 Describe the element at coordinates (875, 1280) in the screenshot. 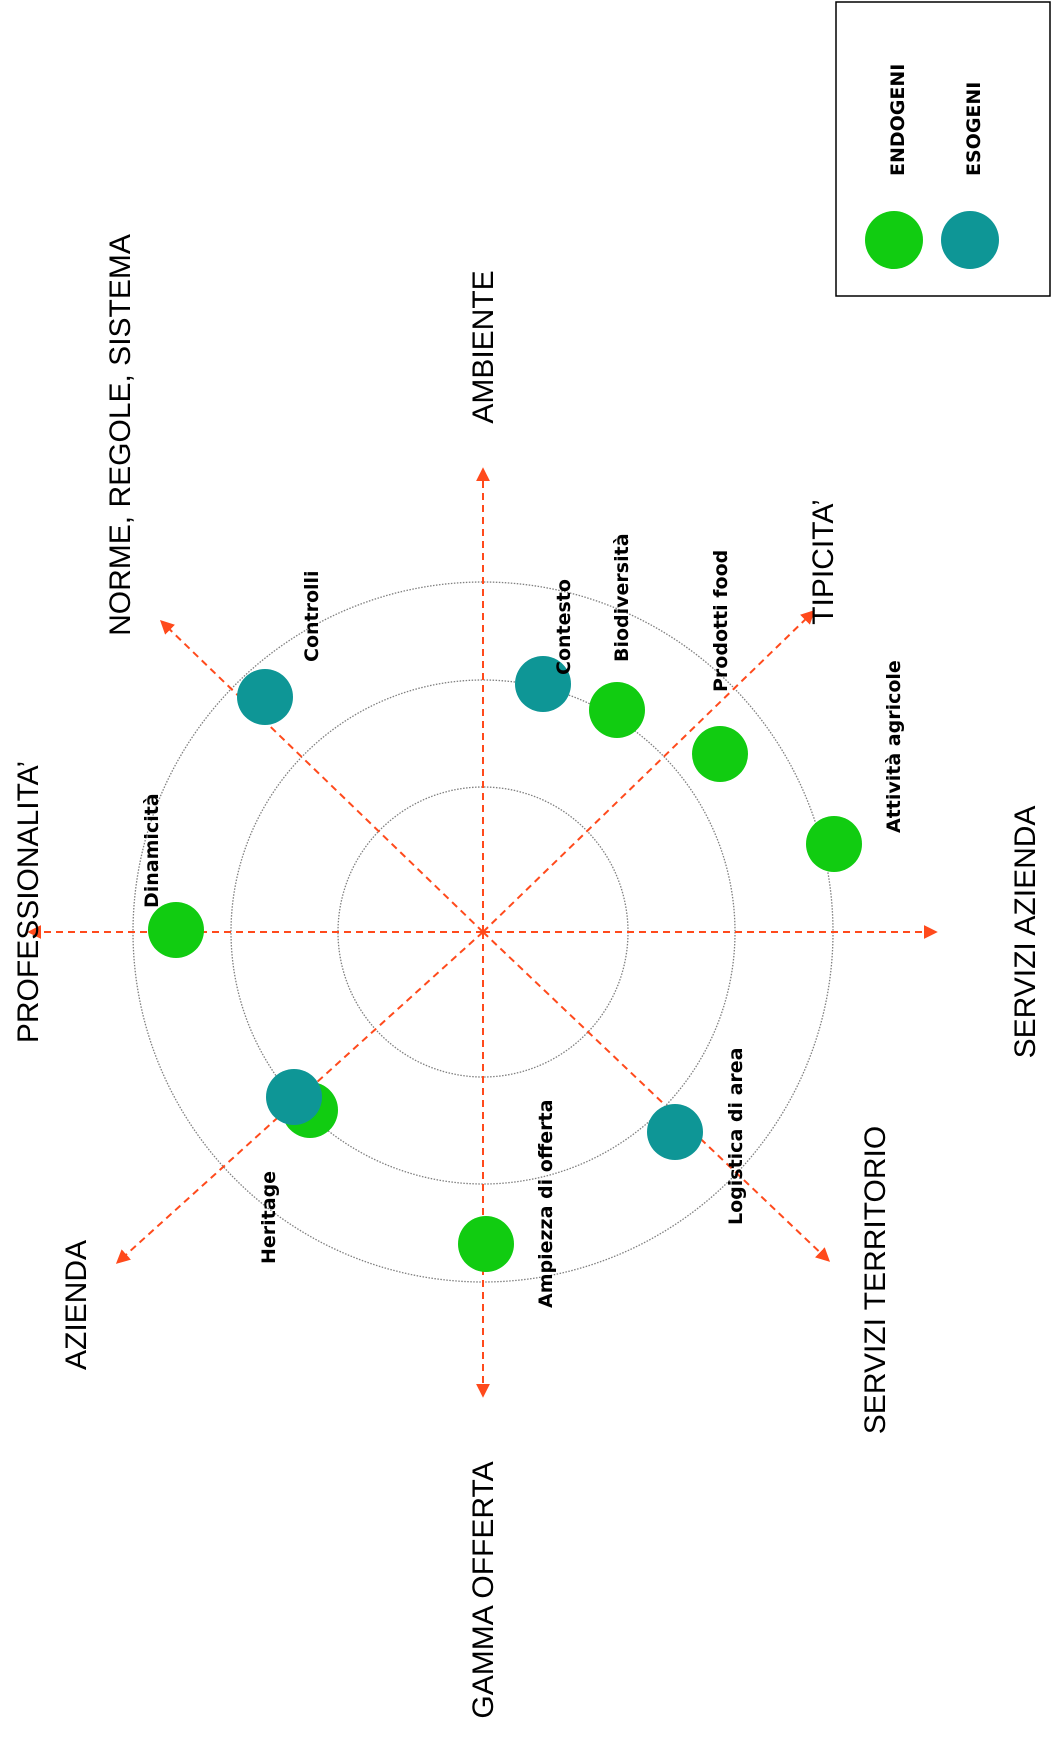

I see `axis-label-servizi-territorio: SERVIZI TERRITORIO` at that location.